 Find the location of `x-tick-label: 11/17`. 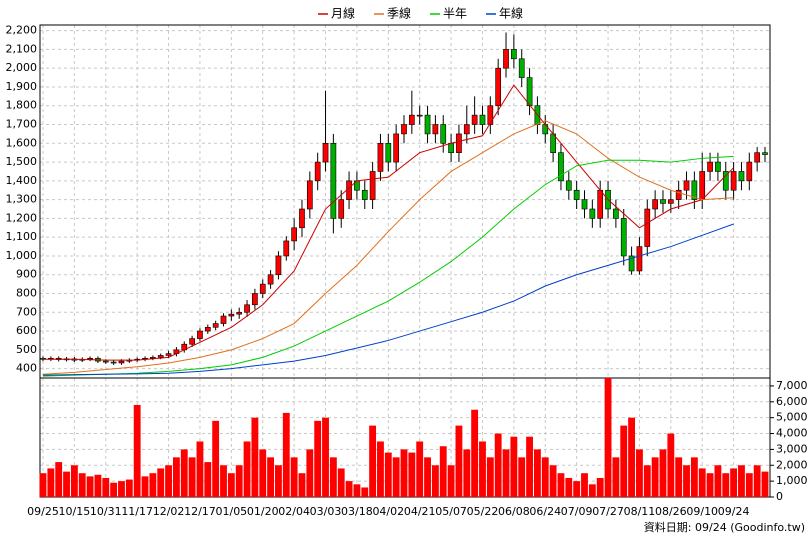

x-tick-label: 11/17 is located at coordinates (137, 511).